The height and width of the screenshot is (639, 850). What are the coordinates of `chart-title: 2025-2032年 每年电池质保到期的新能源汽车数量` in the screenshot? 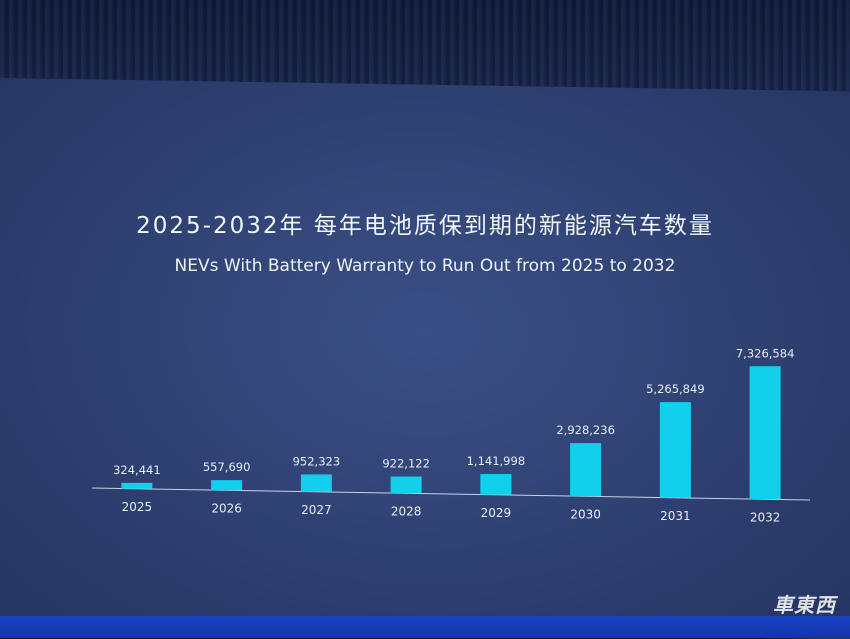 It's located at (425, 226).